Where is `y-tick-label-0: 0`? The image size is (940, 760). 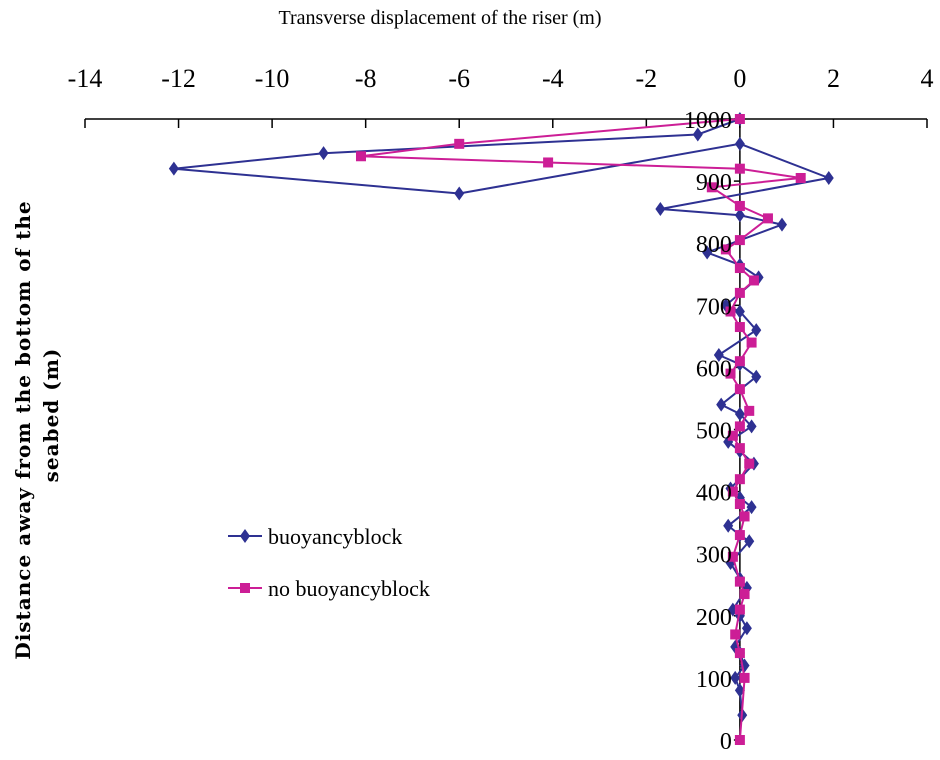
y-tick-label-0: 0 is located at coordinates (726, 742).